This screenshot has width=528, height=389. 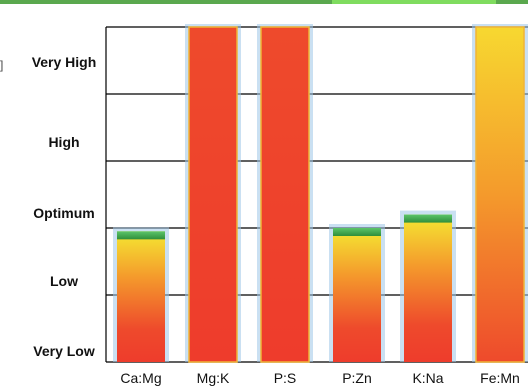 What do you see at coordinates (264, 2) in the screenshot?
I see `top-accent-bar` at bounding box center [264, 2].